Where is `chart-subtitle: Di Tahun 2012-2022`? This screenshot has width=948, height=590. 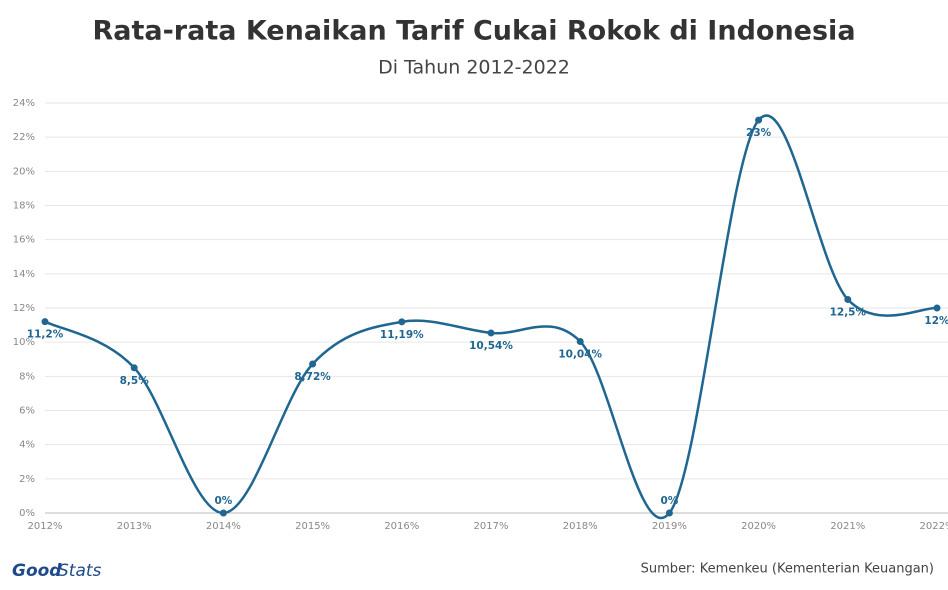 chart-subtitle: Di Tahun 2012-2022 is located at coordinates (474, 68).